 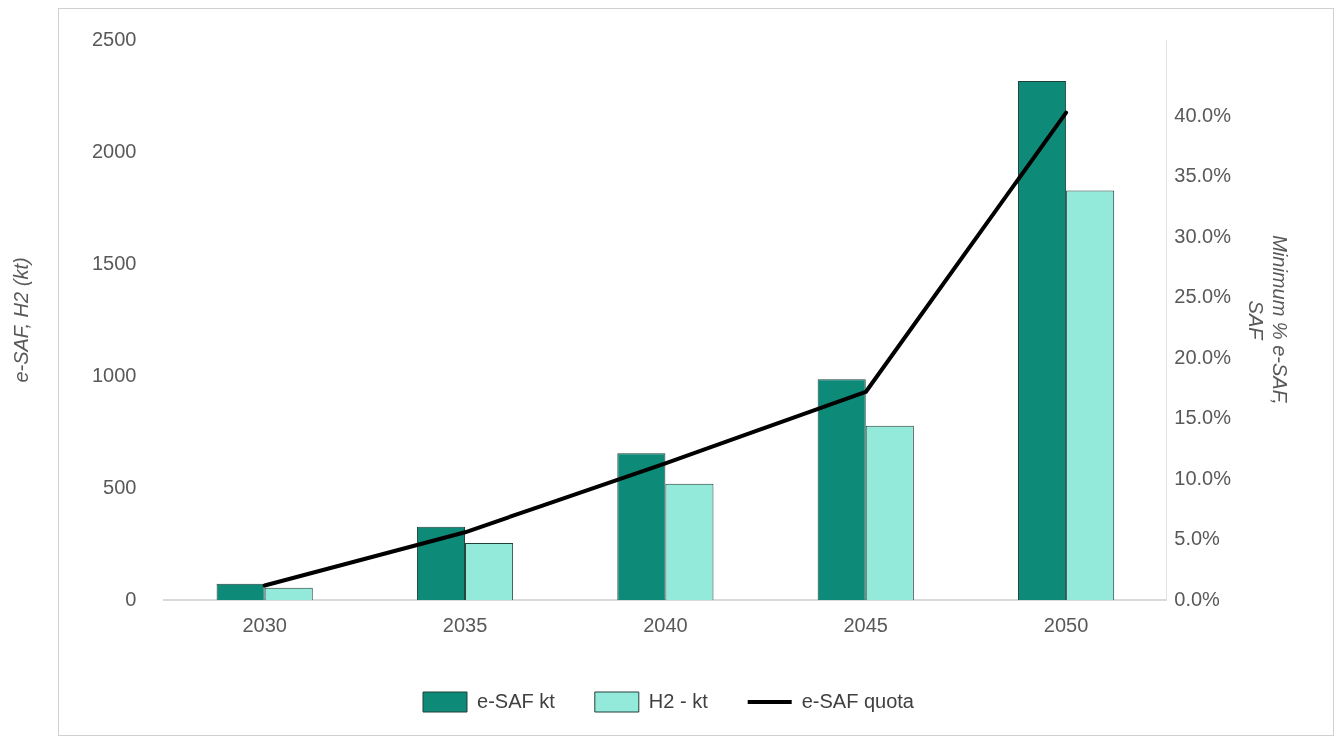 I want to click on y2-tick-label: 30.0%, so click(x=1203, y=235).